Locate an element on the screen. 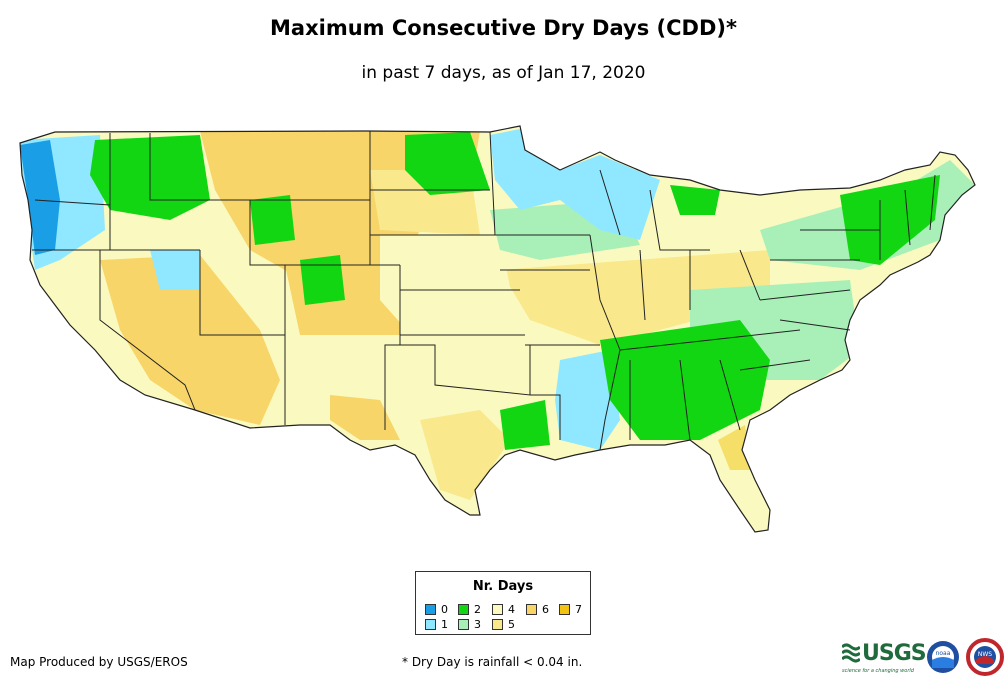 The image size is (1007, 691). legend-label-1: 1 is located at coordinates (444, 624).